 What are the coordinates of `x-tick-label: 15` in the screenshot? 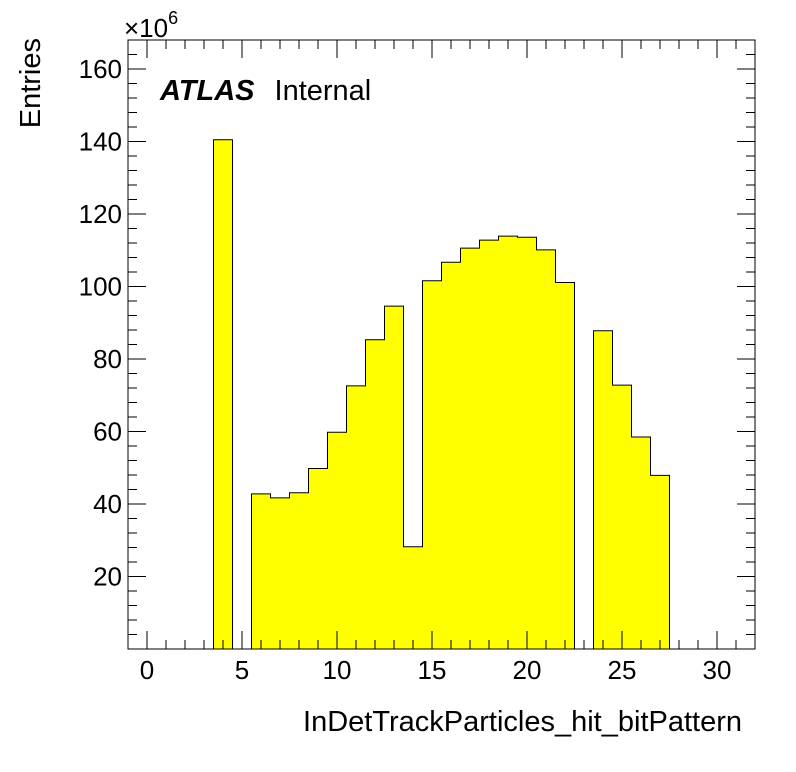 It's located at (432, 670).